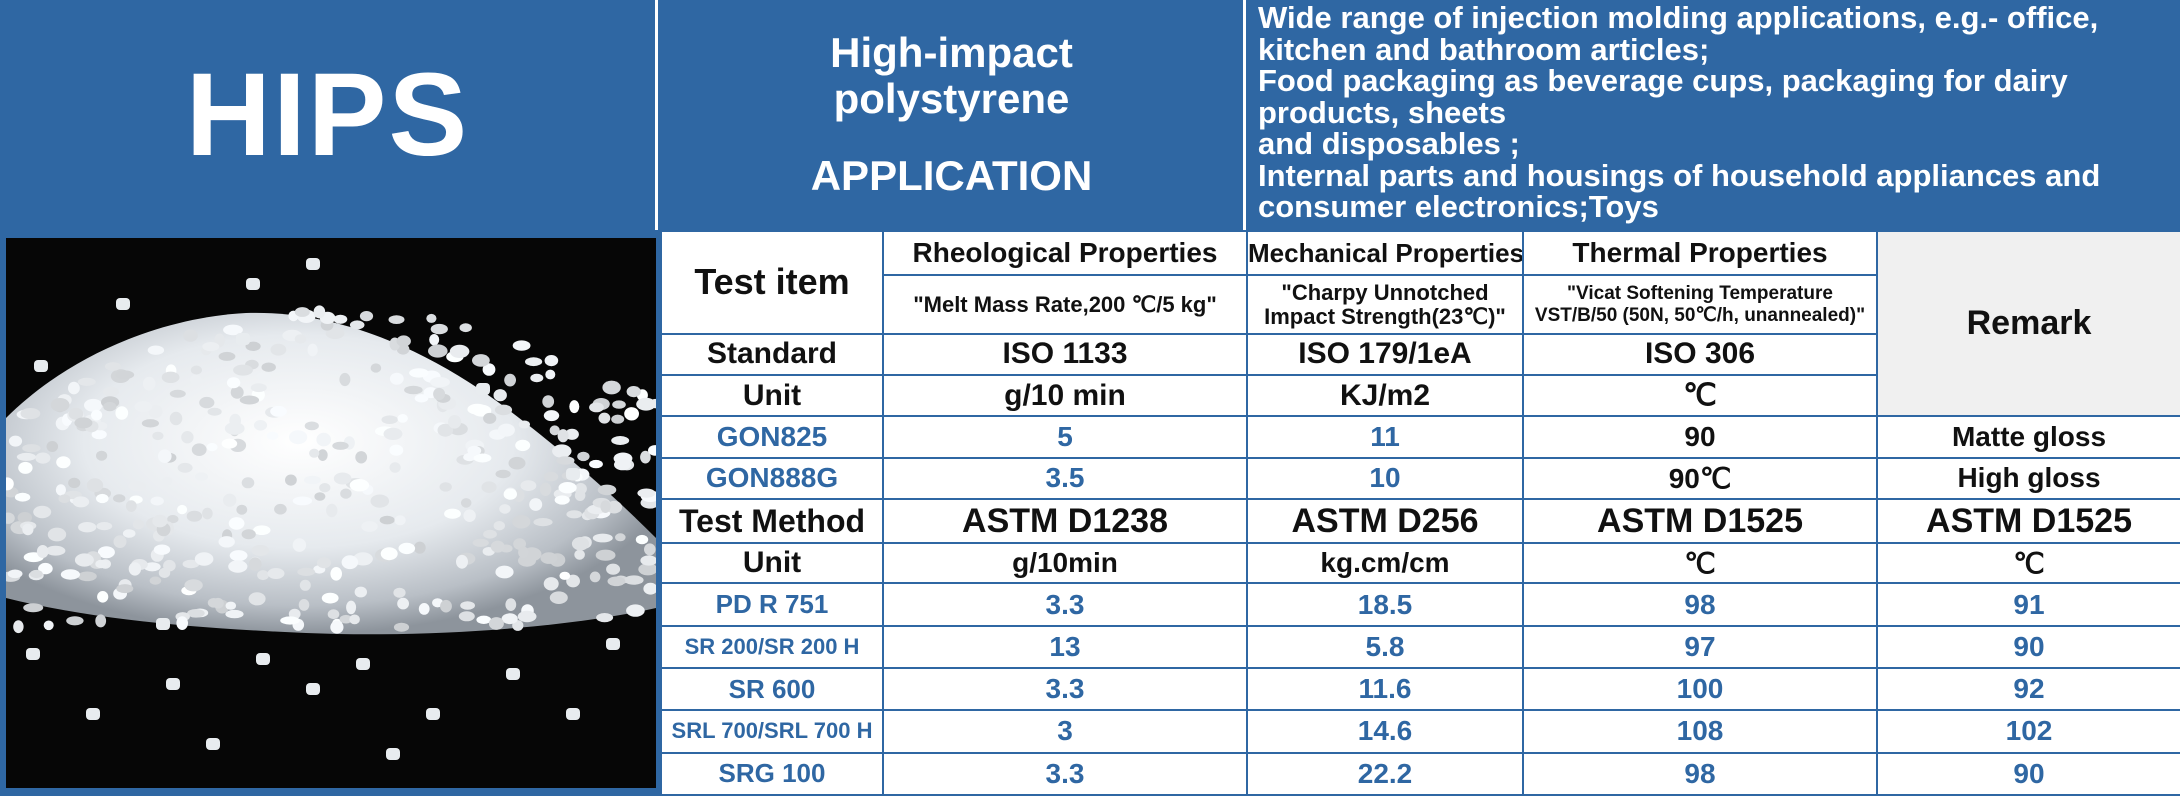  I want to click on product-title: HIPS, so click(327, 115).